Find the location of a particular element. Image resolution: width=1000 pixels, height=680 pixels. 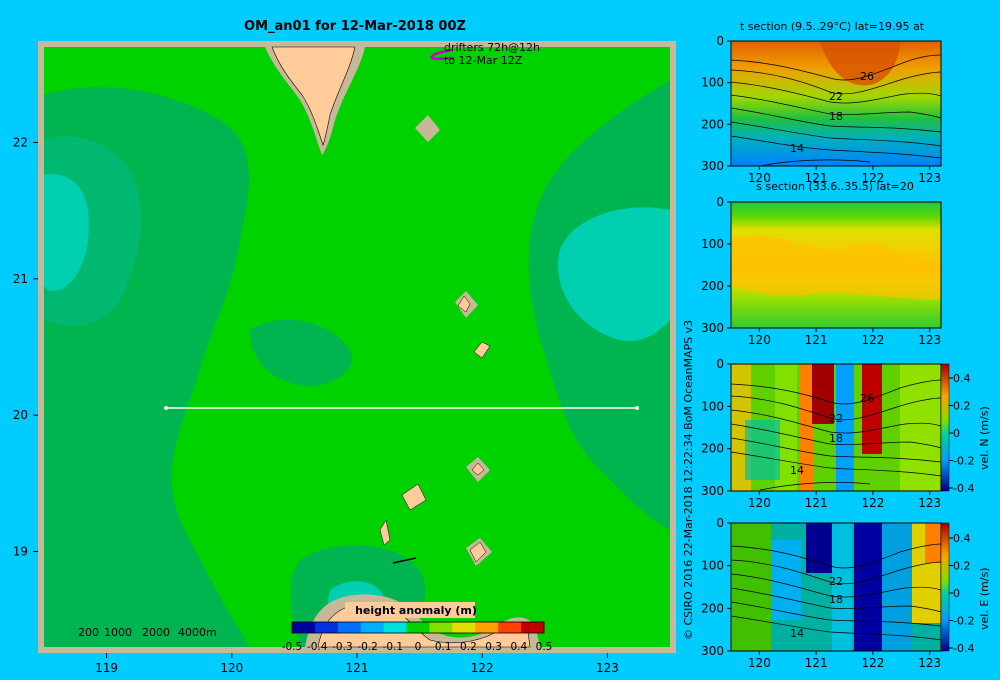

vel-n-contour-labels: 26 22 18 14 is located at coordinates (832, 434).